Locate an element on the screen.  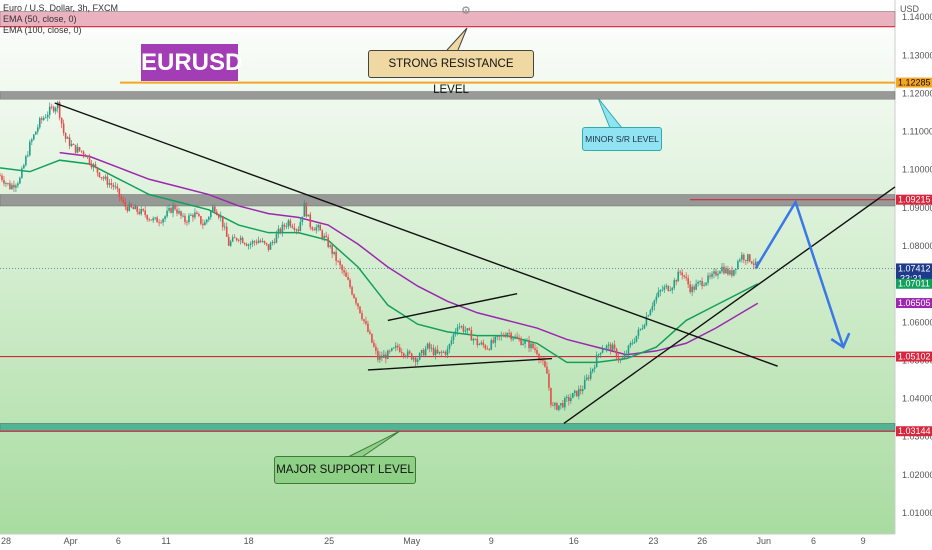
x-tick-label: 6 is located at coordinates (118, 541).